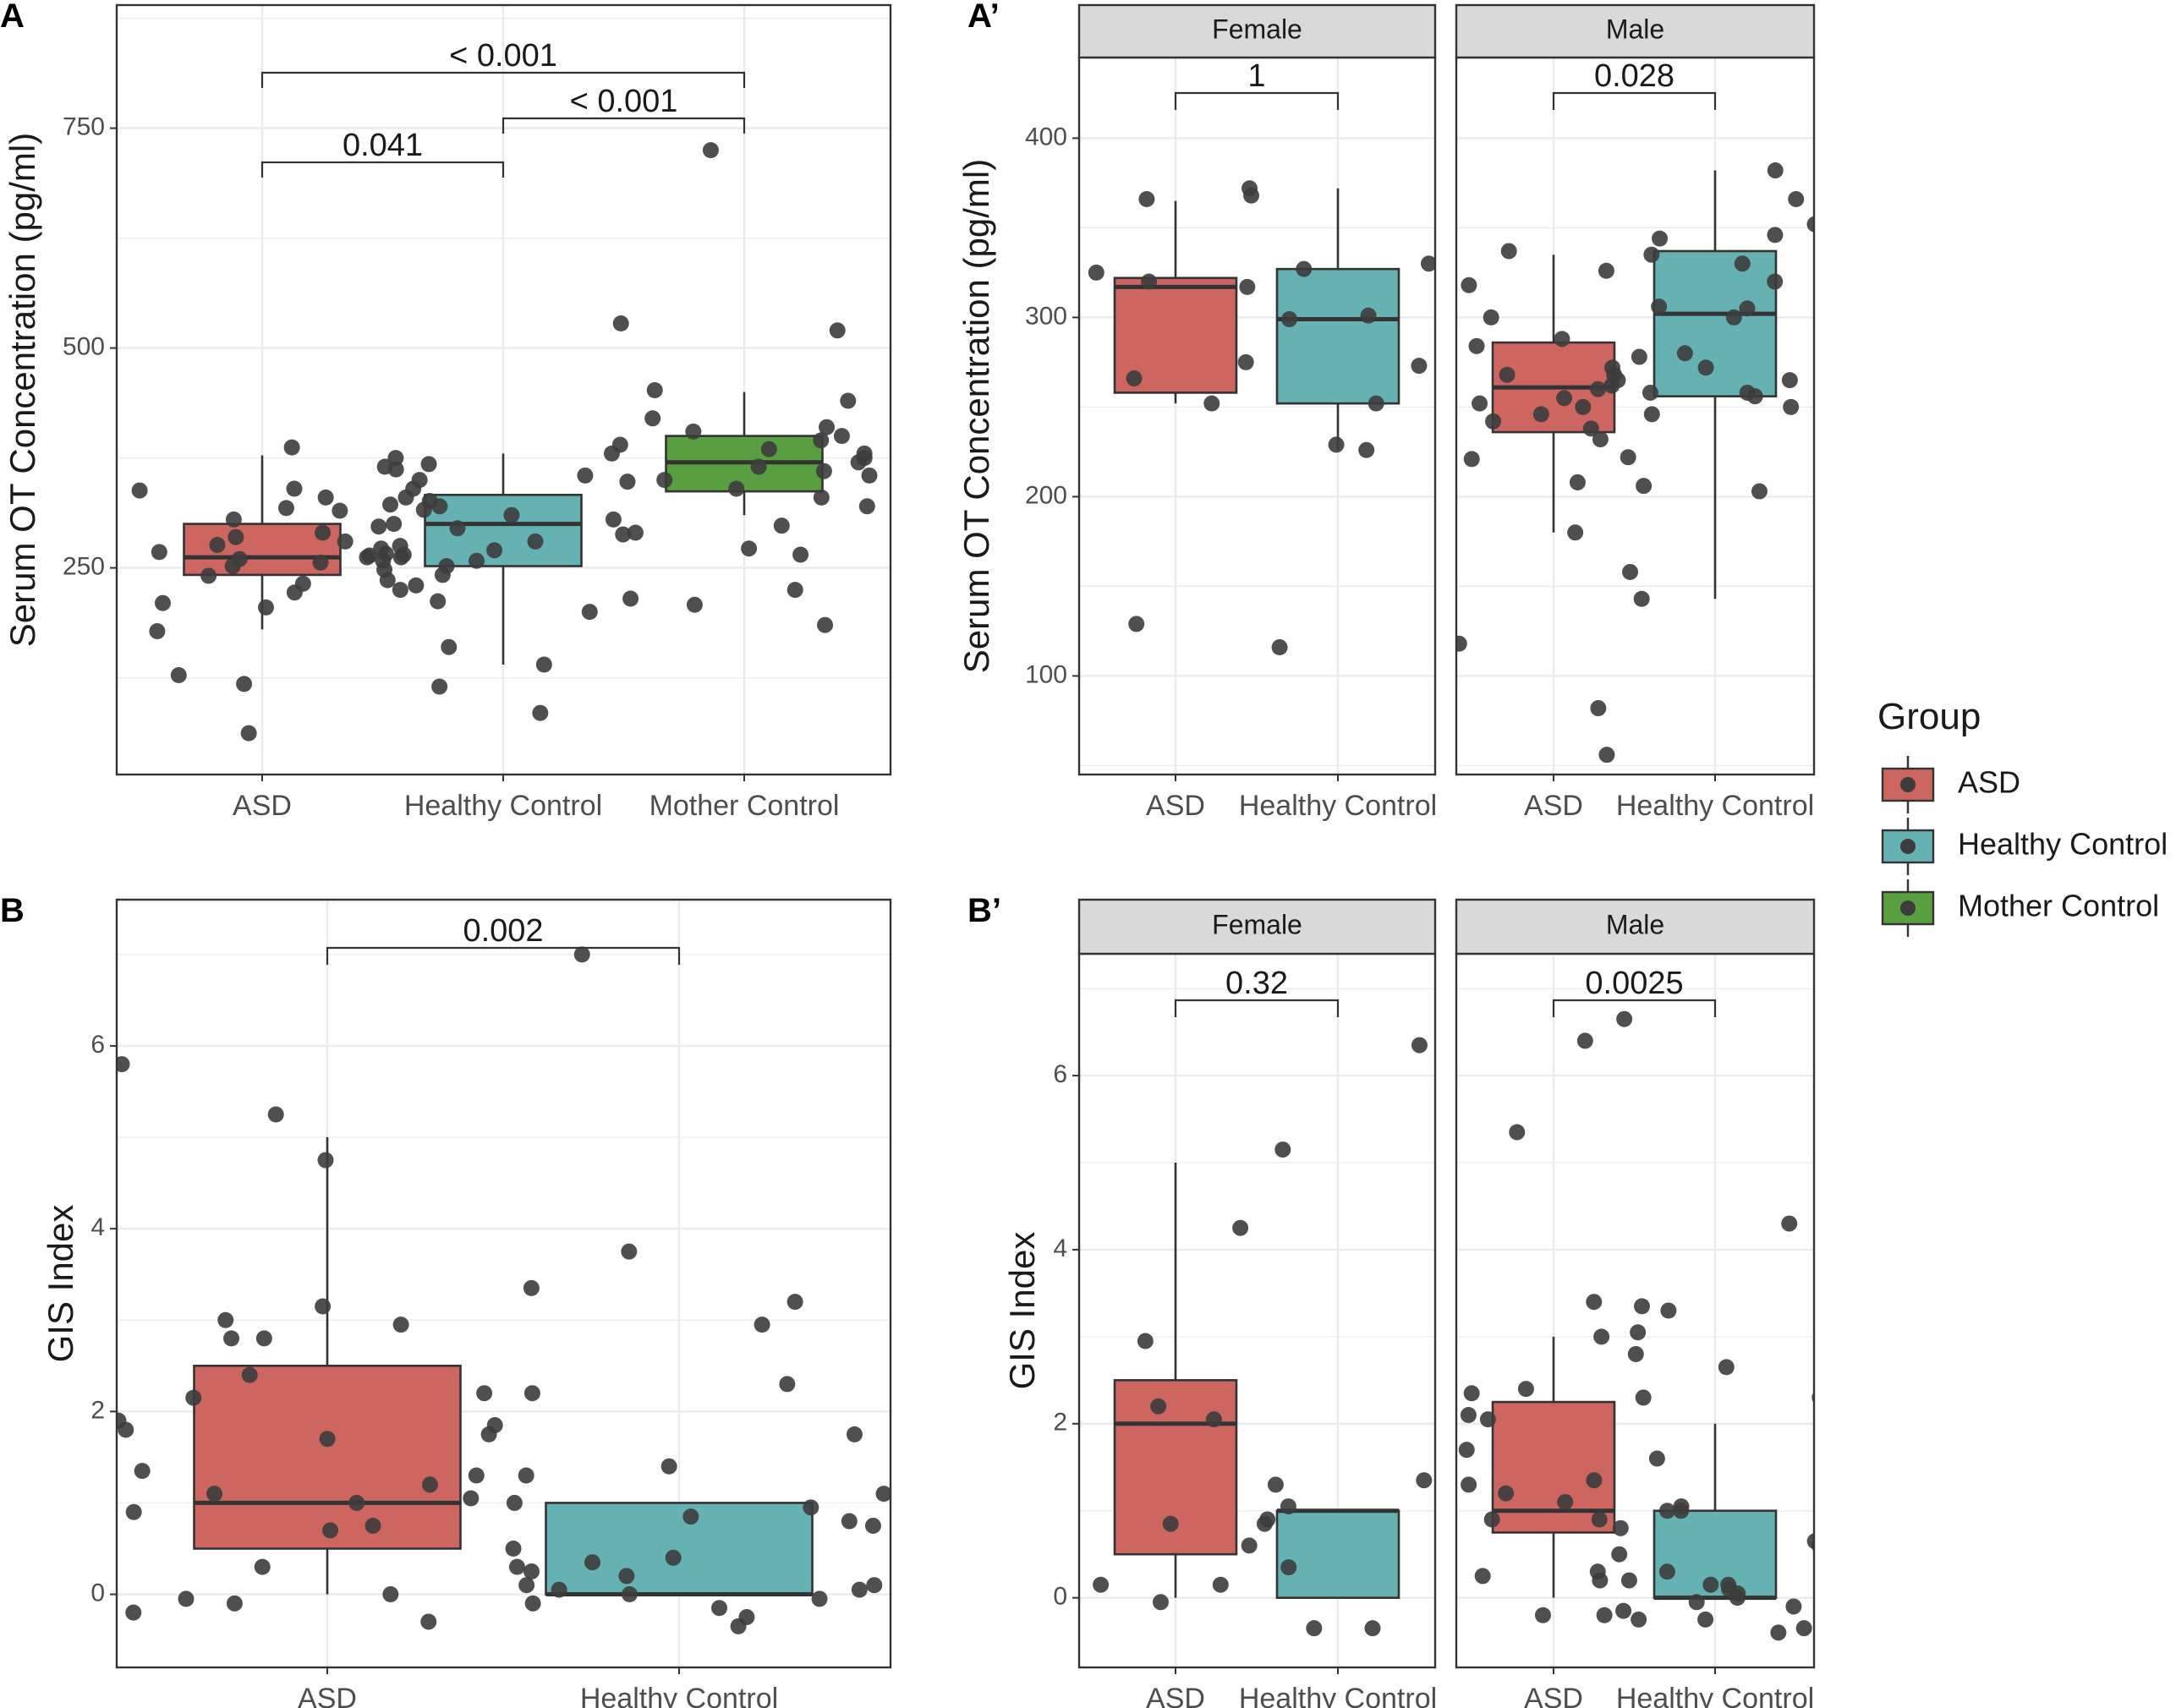 This screenshot has height=1708, width=2176. What do you see at coordinates (1908, 908) in the screenshot?
I see `legend-key-point` at bounding box center [1908, 908].